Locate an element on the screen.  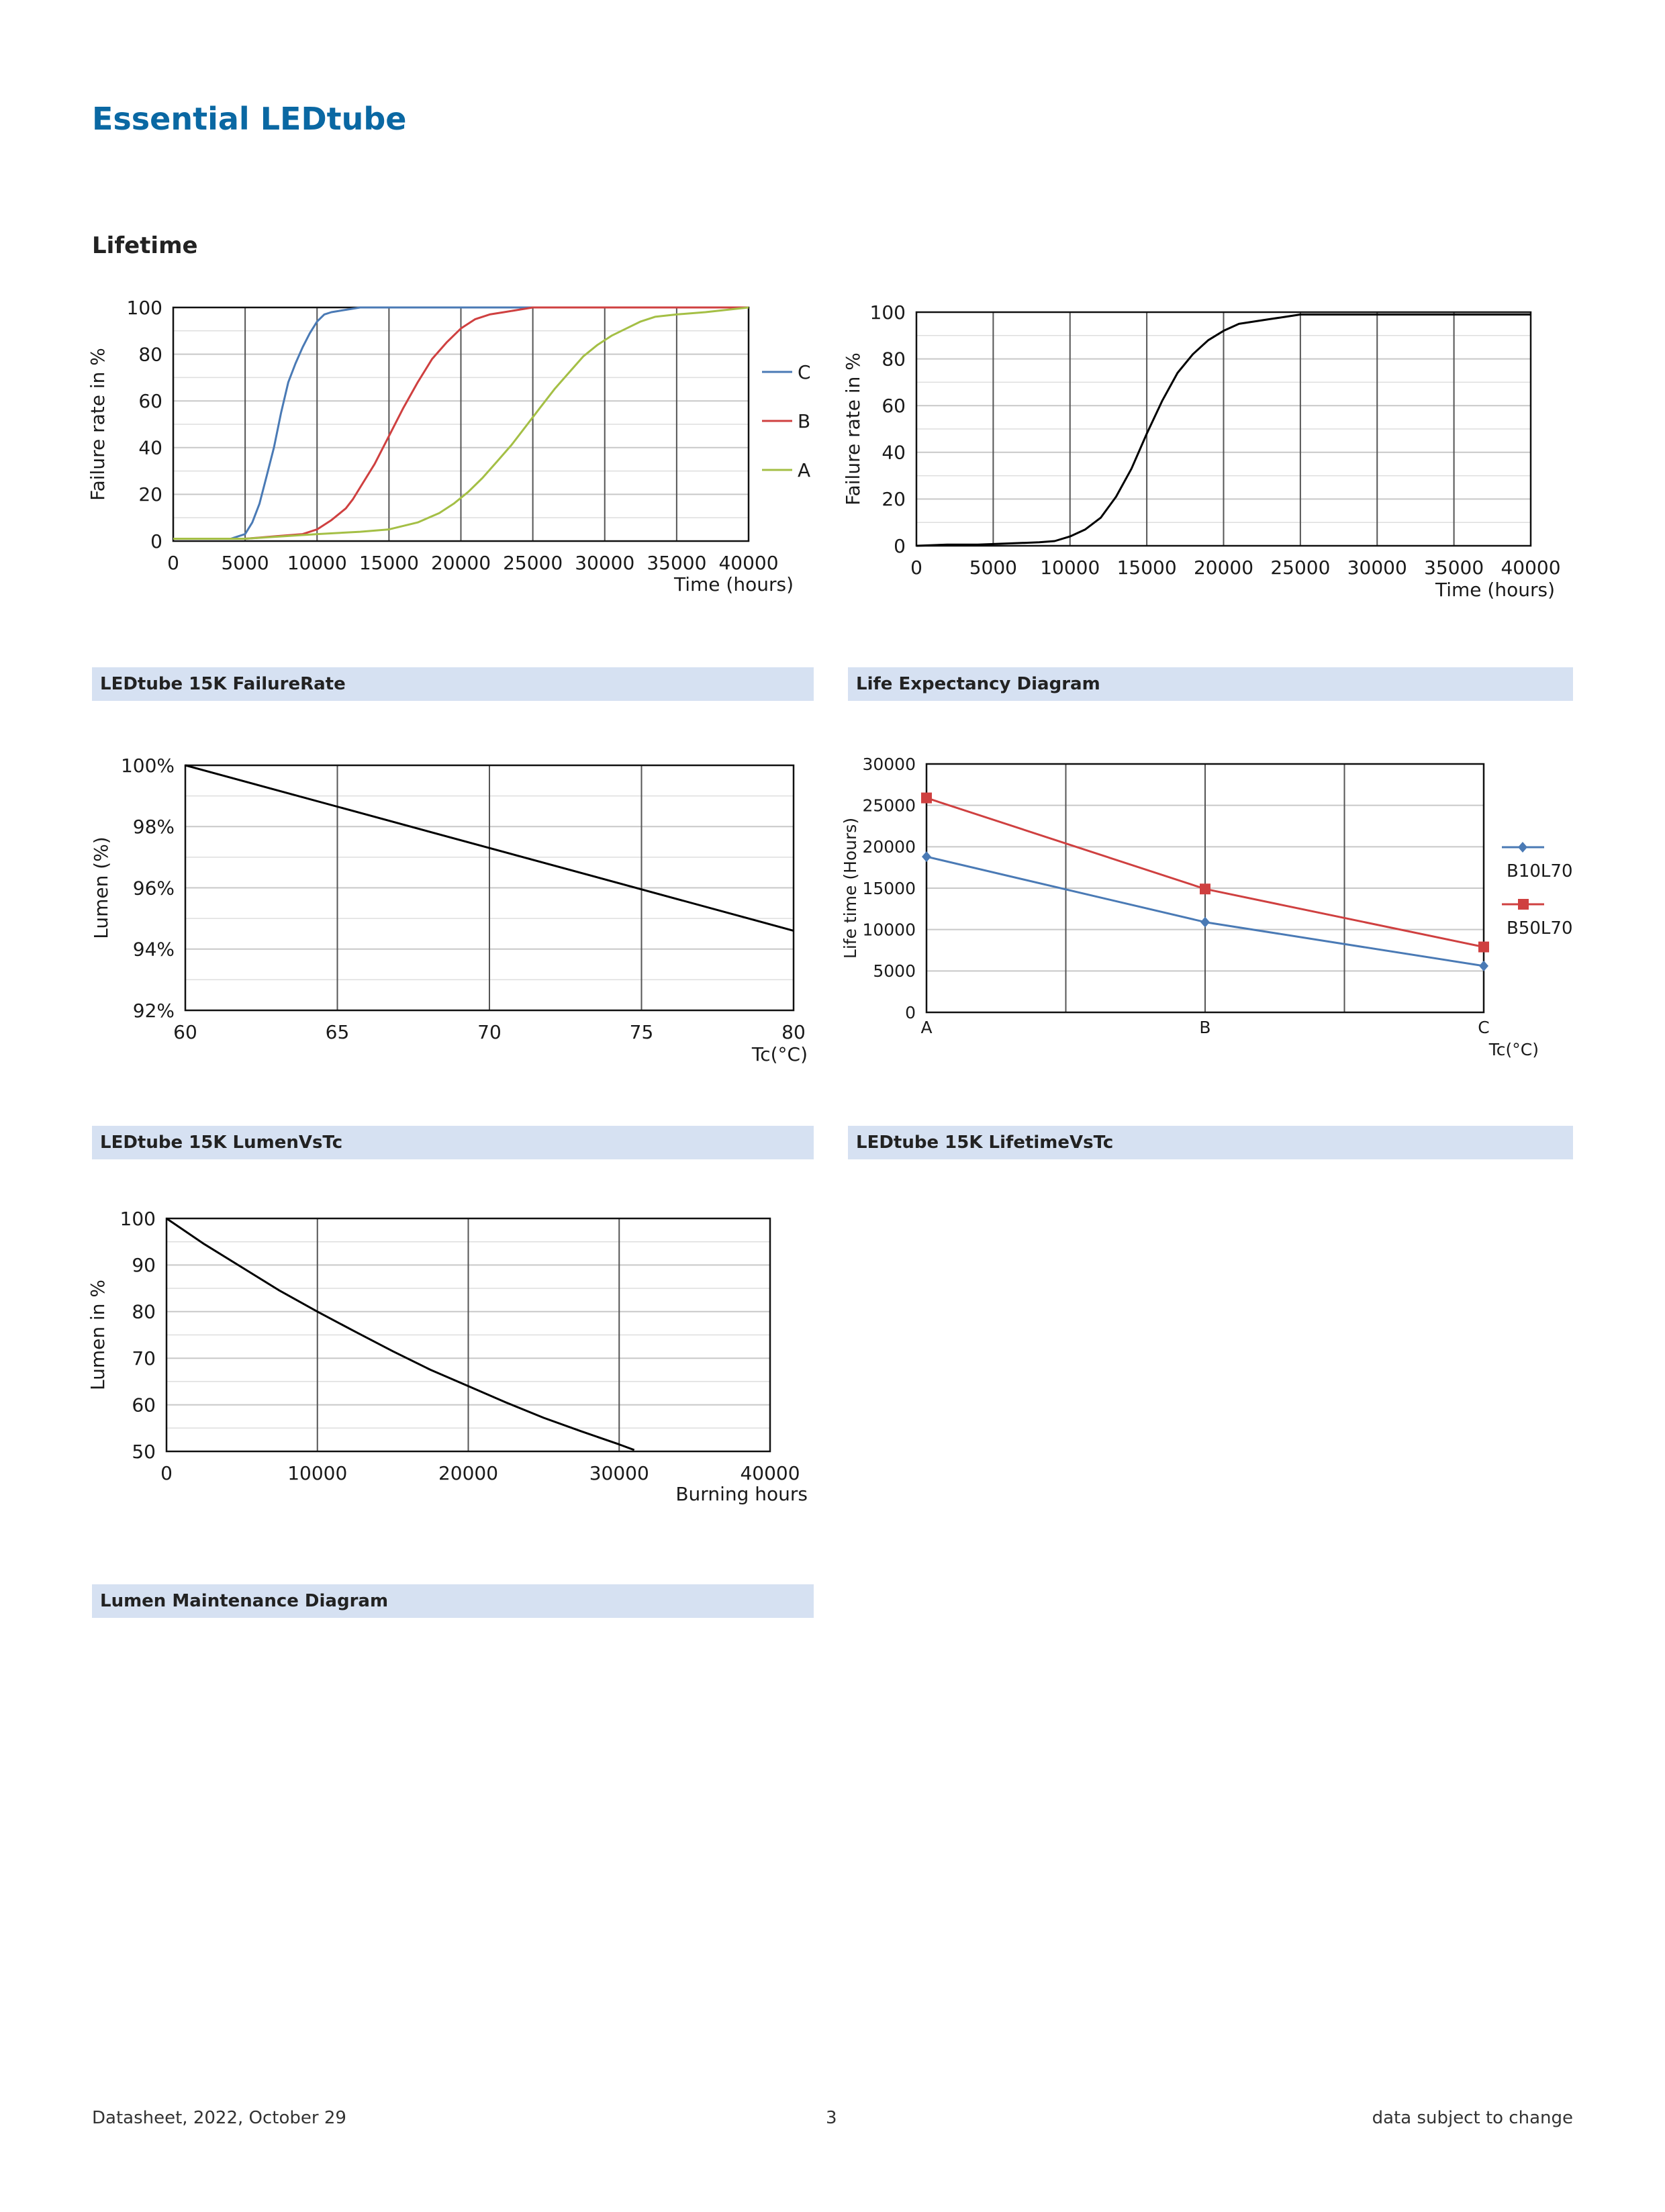
caption-lumen-maintenance: Lumen Maintenance Diagram is located at coordinates (453, 1601).